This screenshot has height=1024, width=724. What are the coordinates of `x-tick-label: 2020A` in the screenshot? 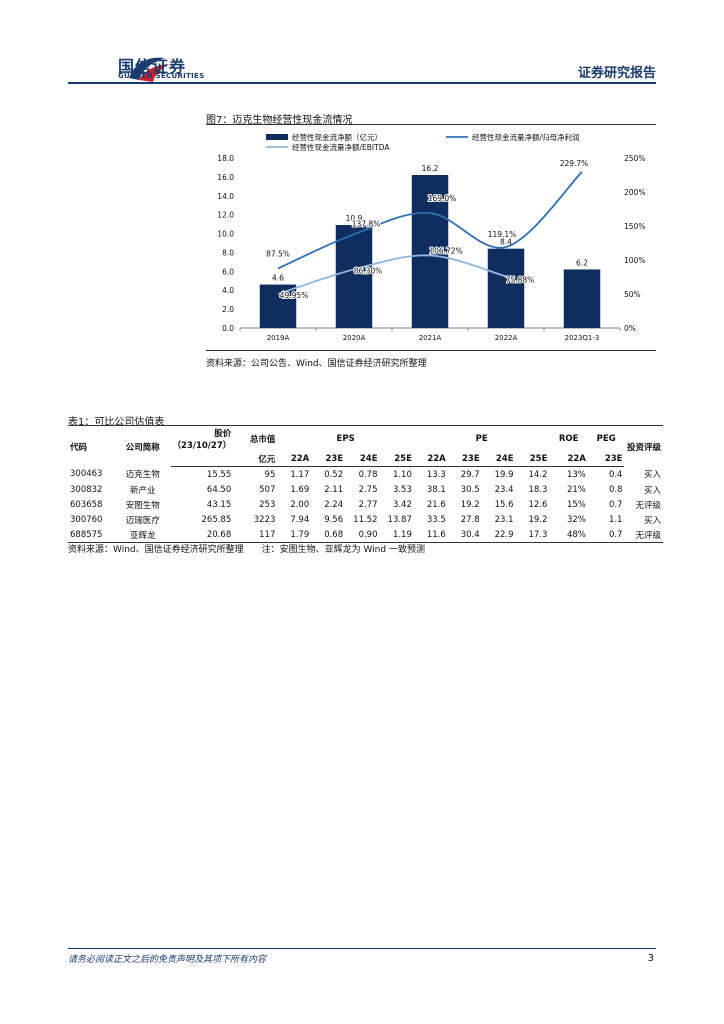 It's located at (354, 338).